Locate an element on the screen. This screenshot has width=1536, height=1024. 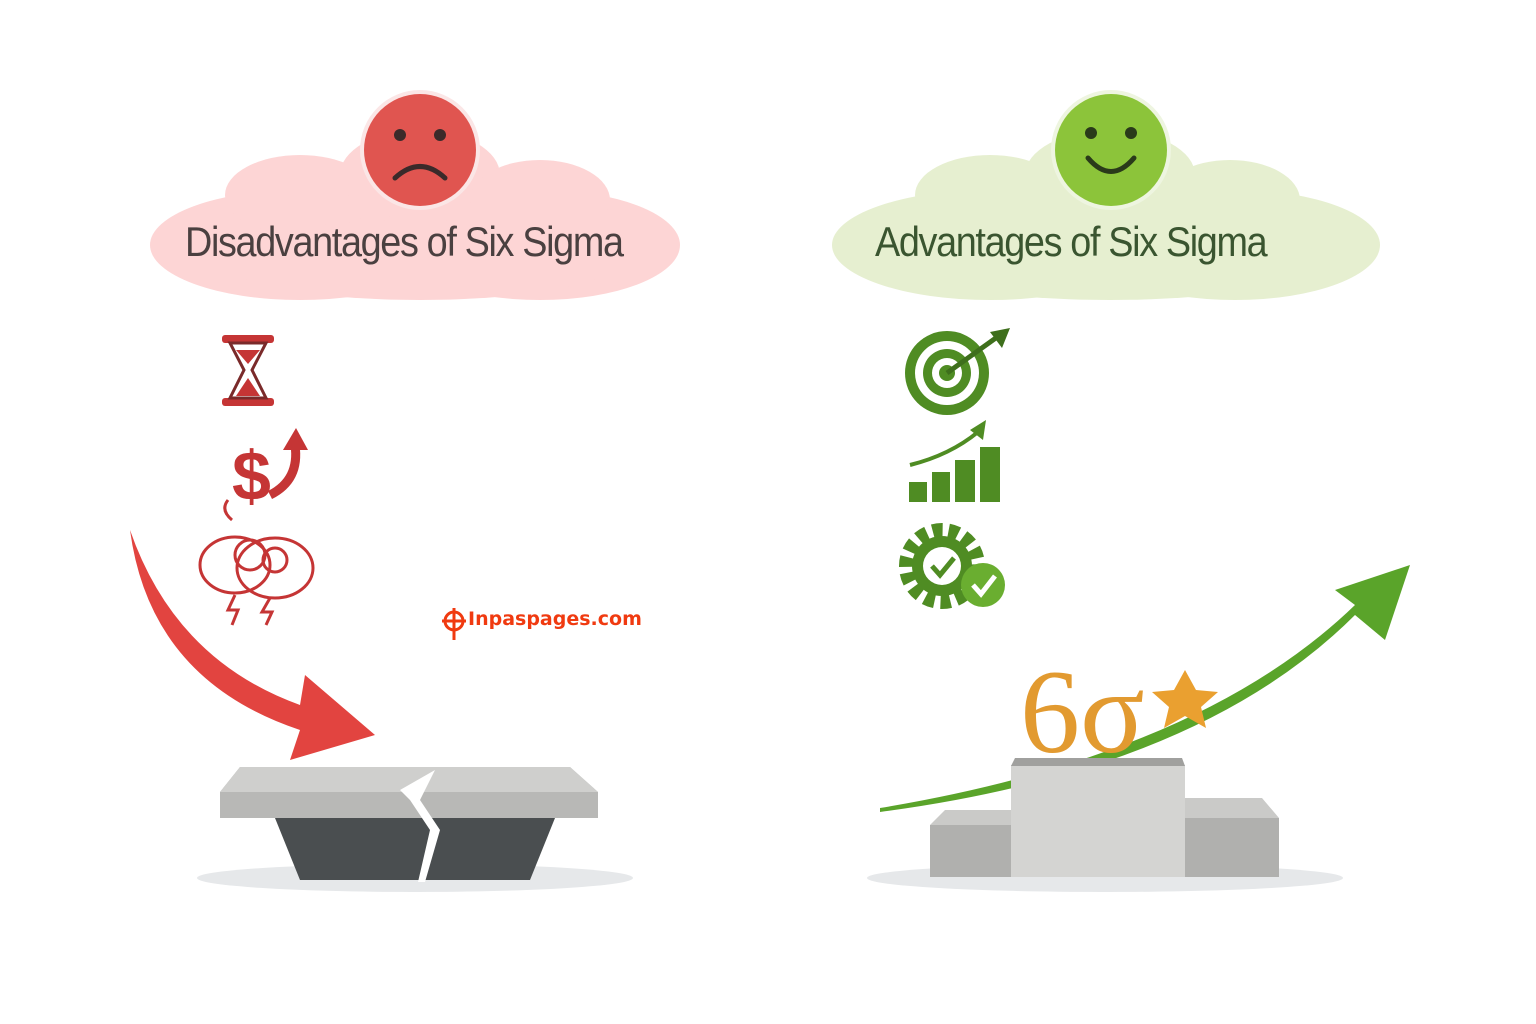
happy-face-icon is located at coordinates (1111, 150).